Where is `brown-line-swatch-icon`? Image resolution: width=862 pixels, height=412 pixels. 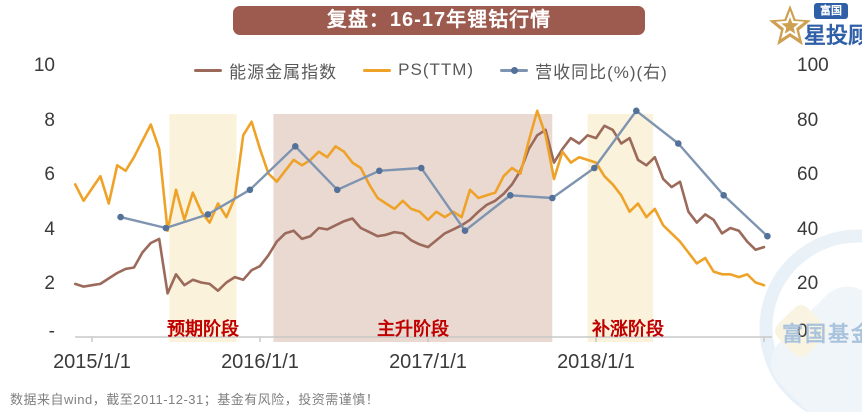
brown-line-swatch-icon is located at coordinates (208, 70).